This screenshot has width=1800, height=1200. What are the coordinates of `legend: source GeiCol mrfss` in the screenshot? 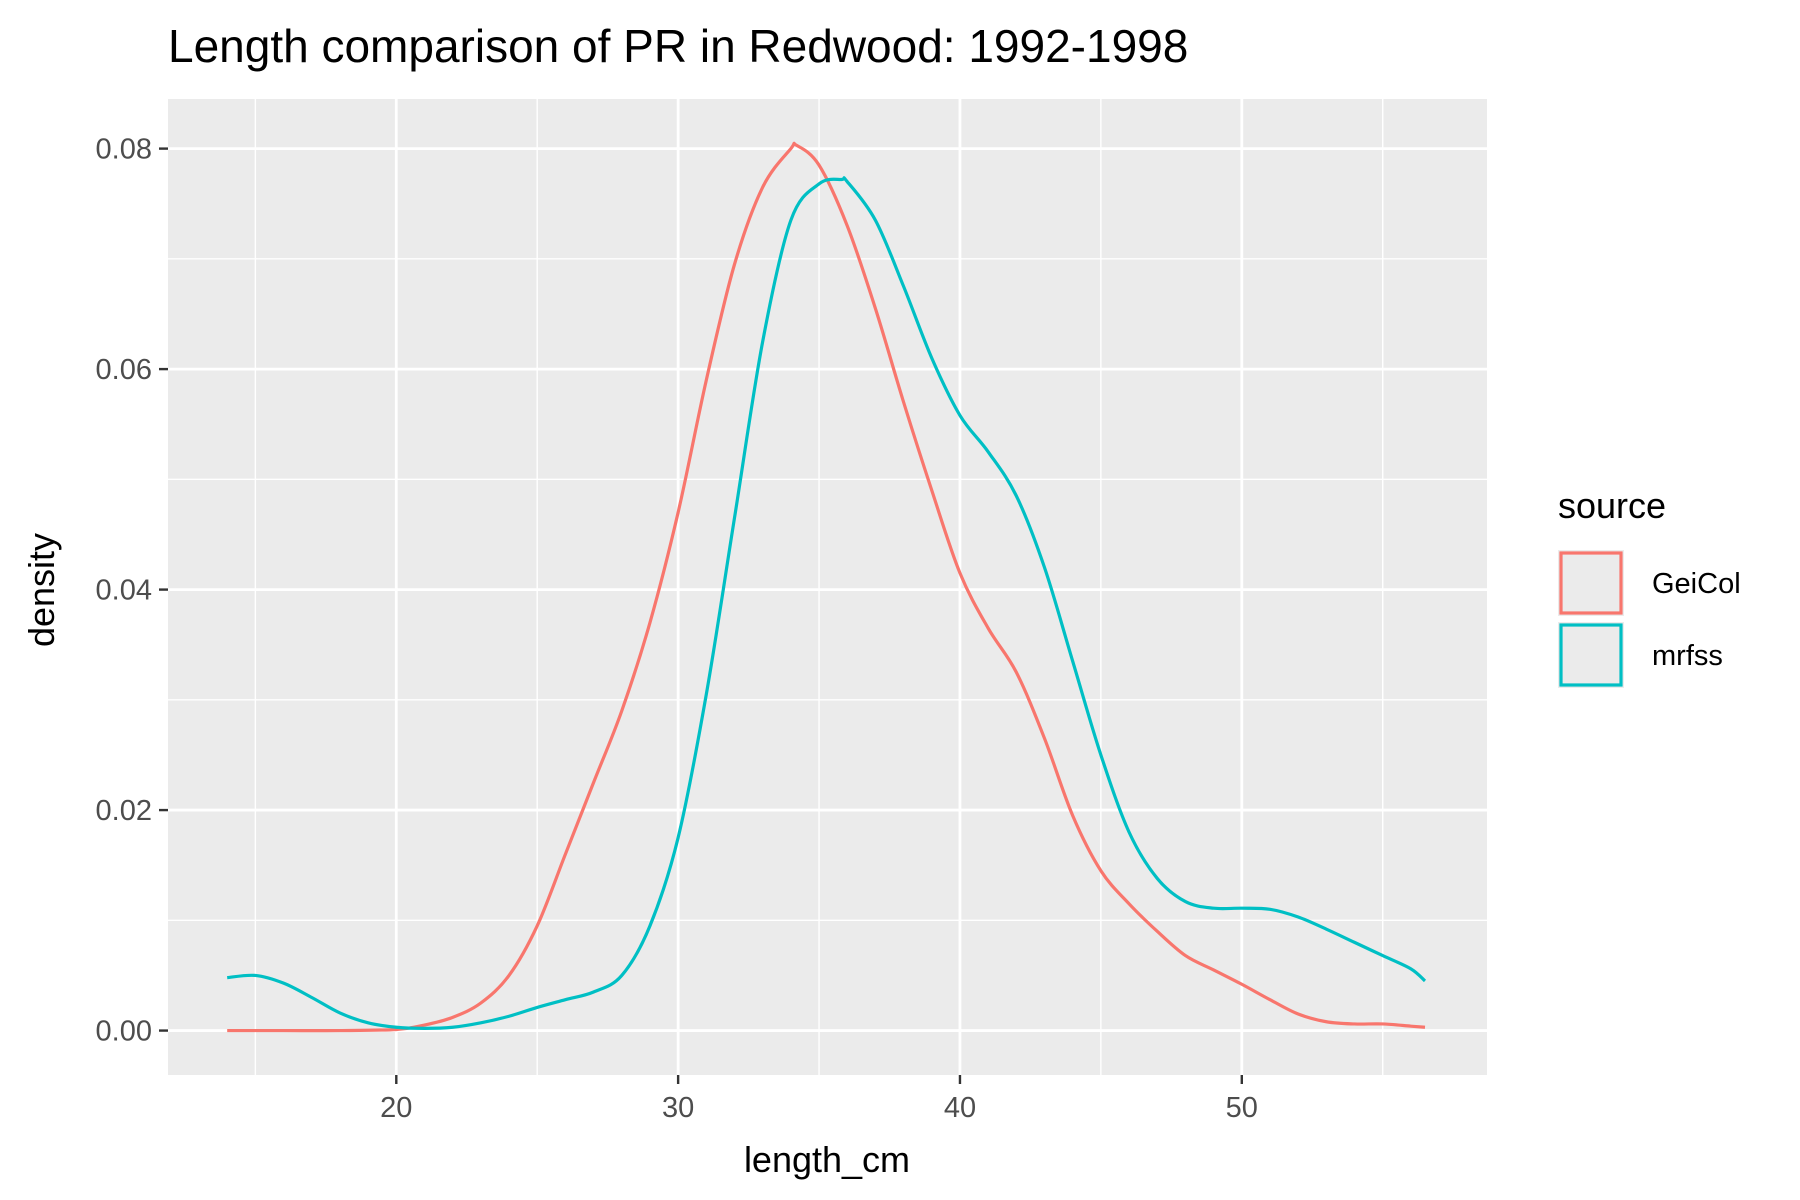 It's located at (1649, 586).